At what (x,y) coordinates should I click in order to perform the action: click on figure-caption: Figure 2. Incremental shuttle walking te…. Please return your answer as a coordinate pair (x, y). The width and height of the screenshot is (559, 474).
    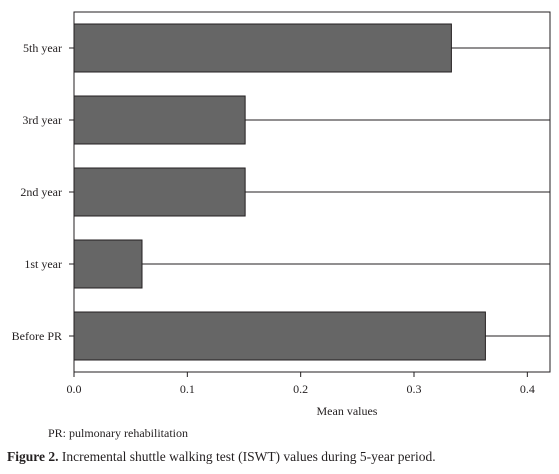
    Looking at the image, I should click on (221, 457).